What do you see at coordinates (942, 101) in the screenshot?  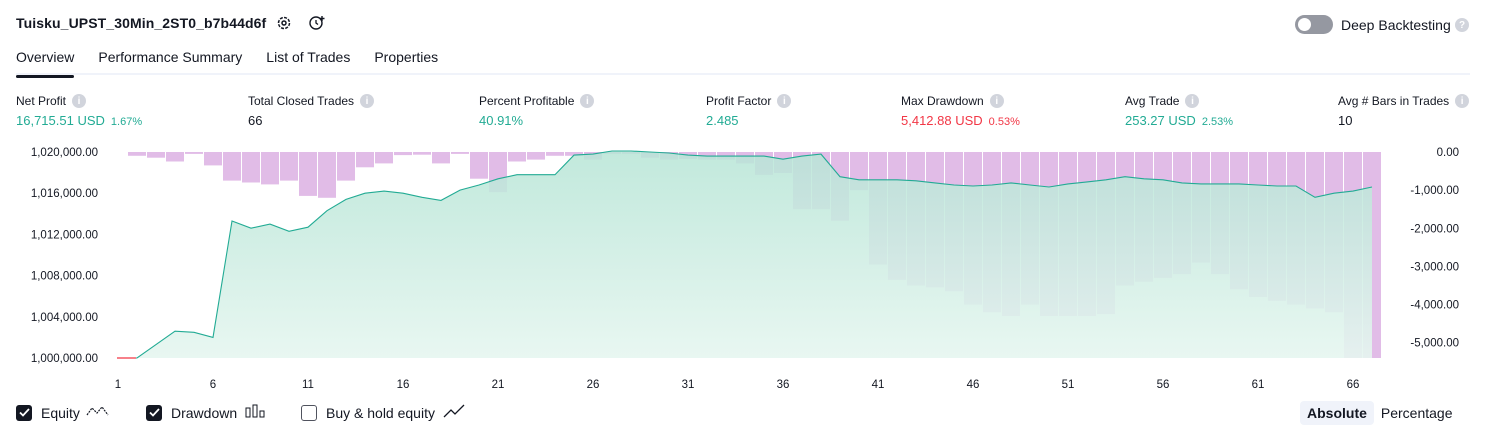 I see `metric-label: Max Drawdown` at bounding box center [942, 101].